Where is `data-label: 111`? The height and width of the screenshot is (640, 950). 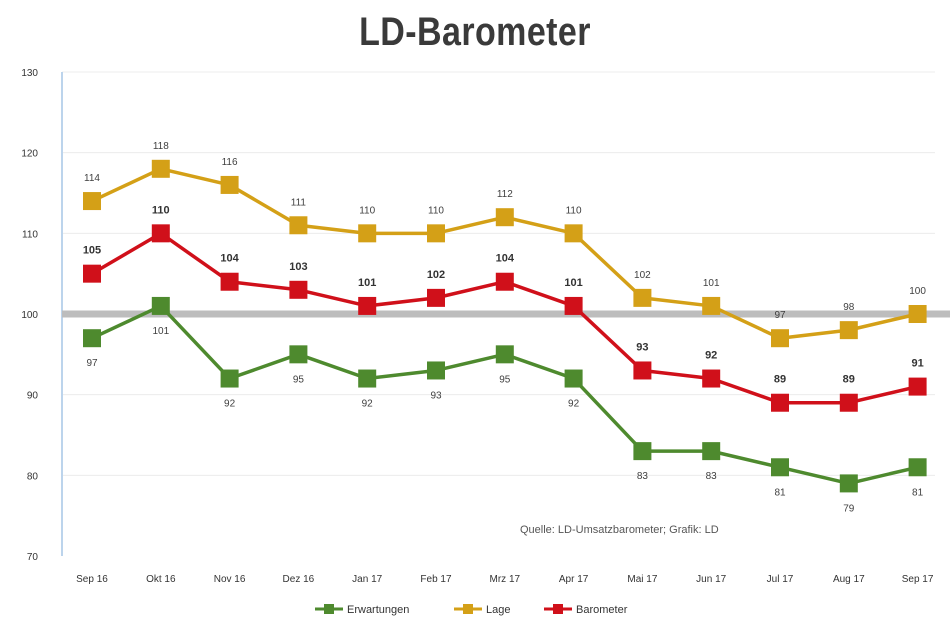 data-label: 111 is located at coordinates (299, 202).